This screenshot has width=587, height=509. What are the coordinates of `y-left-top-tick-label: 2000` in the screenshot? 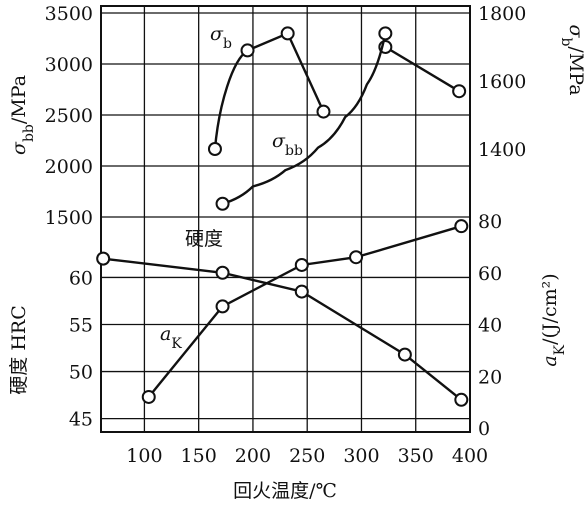 It's located at (69, 167).